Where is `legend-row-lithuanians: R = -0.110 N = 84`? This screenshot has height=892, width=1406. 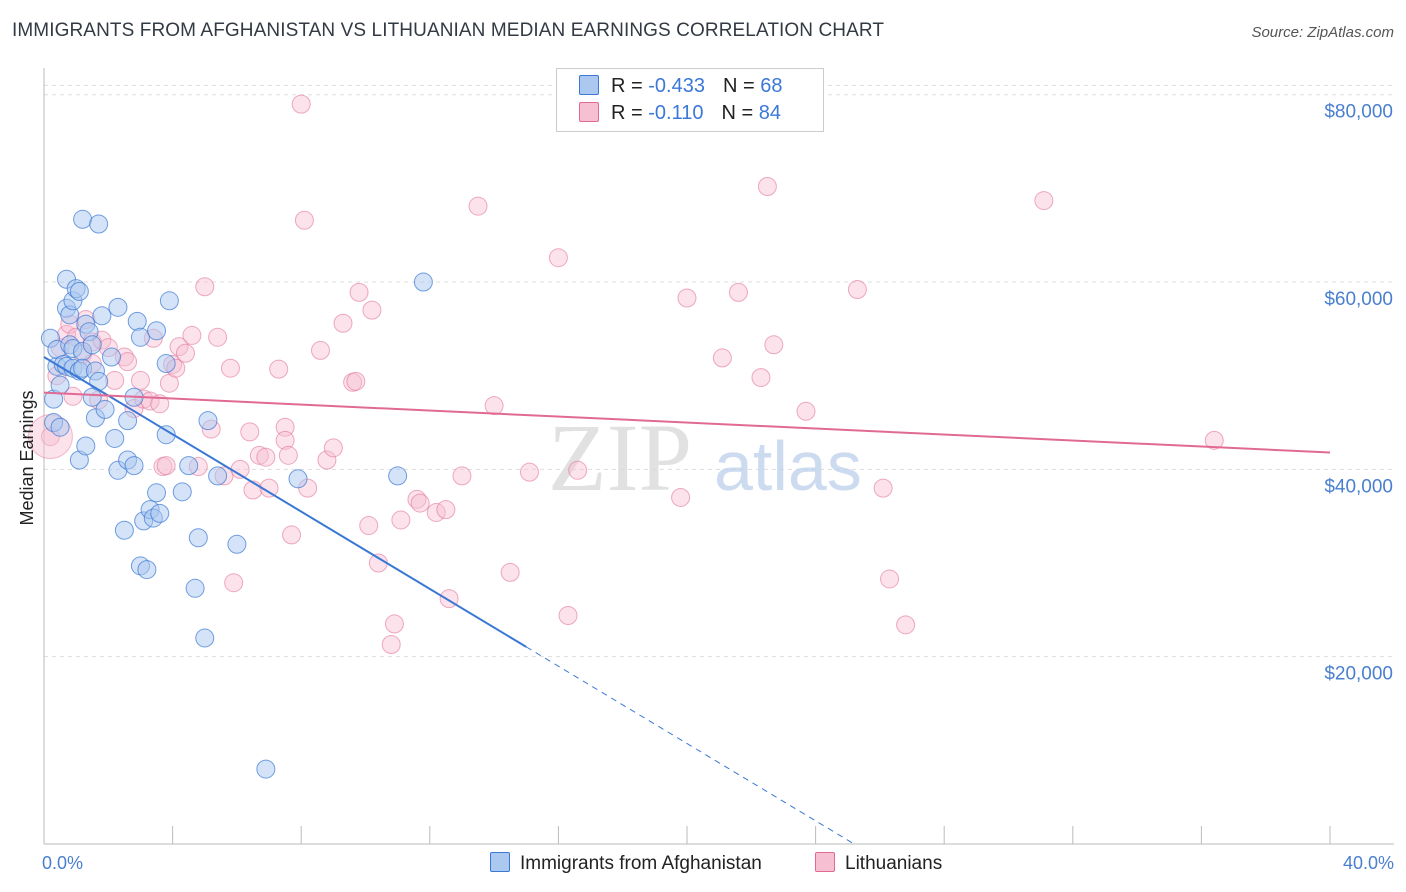 legend-row-lithuanians: R = -0.110 N = 84 is located at coordinates (680, 114).